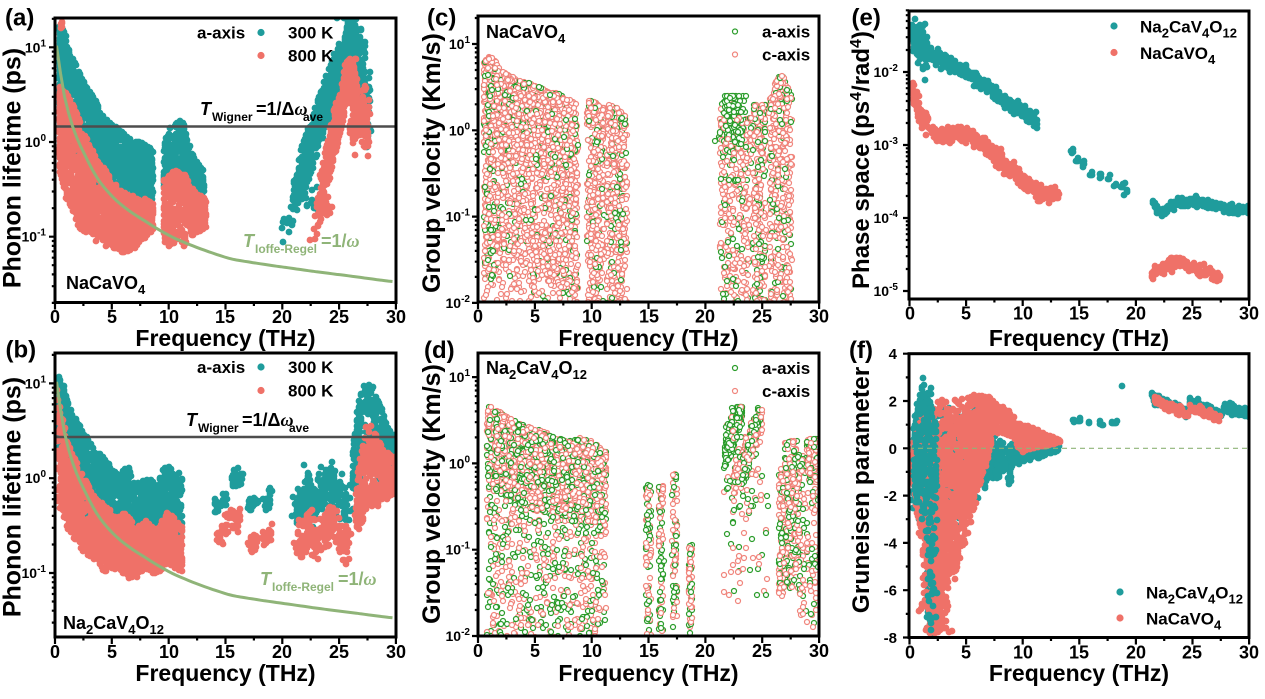 The height and width of the screenshot is (699, 1265). What do you see at coordinates (439, 350) in the screenshot?
I see `svg-text: (d)` at bounding box center [439, 350].